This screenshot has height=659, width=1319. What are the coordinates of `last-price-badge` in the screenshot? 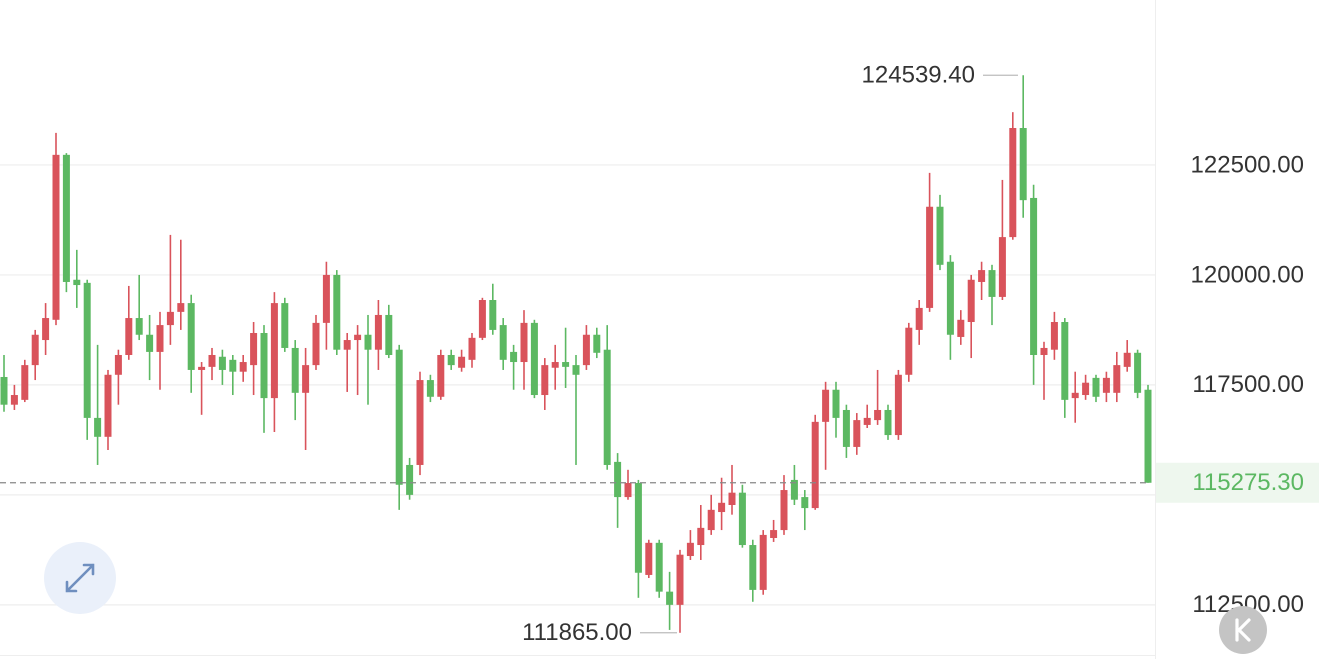 It's located at (1237, 482).